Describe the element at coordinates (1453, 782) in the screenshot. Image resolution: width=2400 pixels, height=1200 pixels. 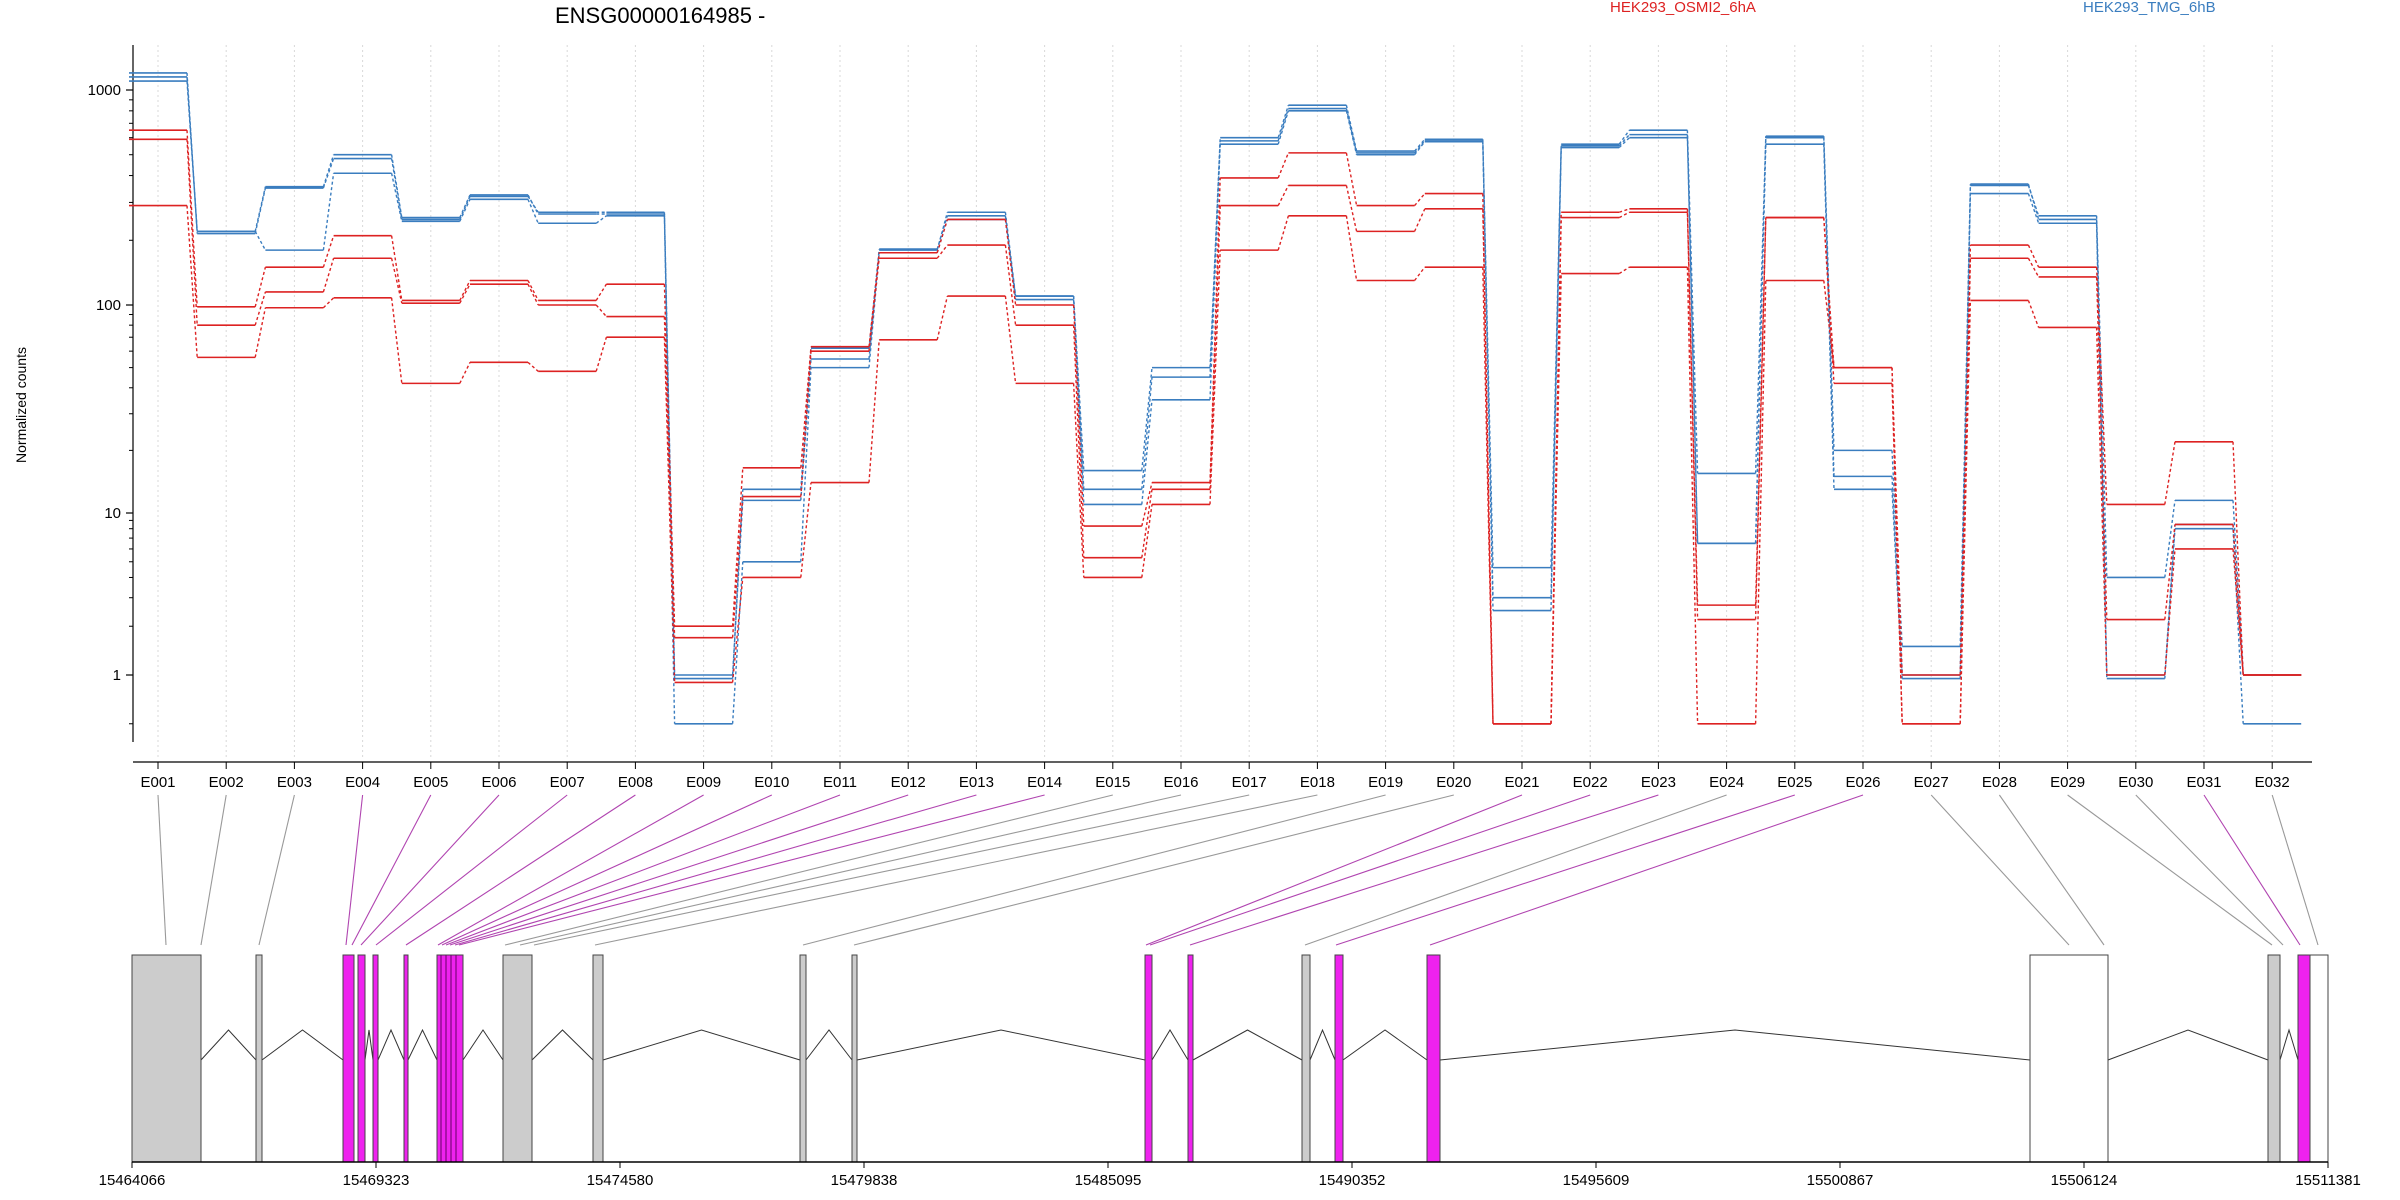
I see `x-tick-label: E020` at that location.